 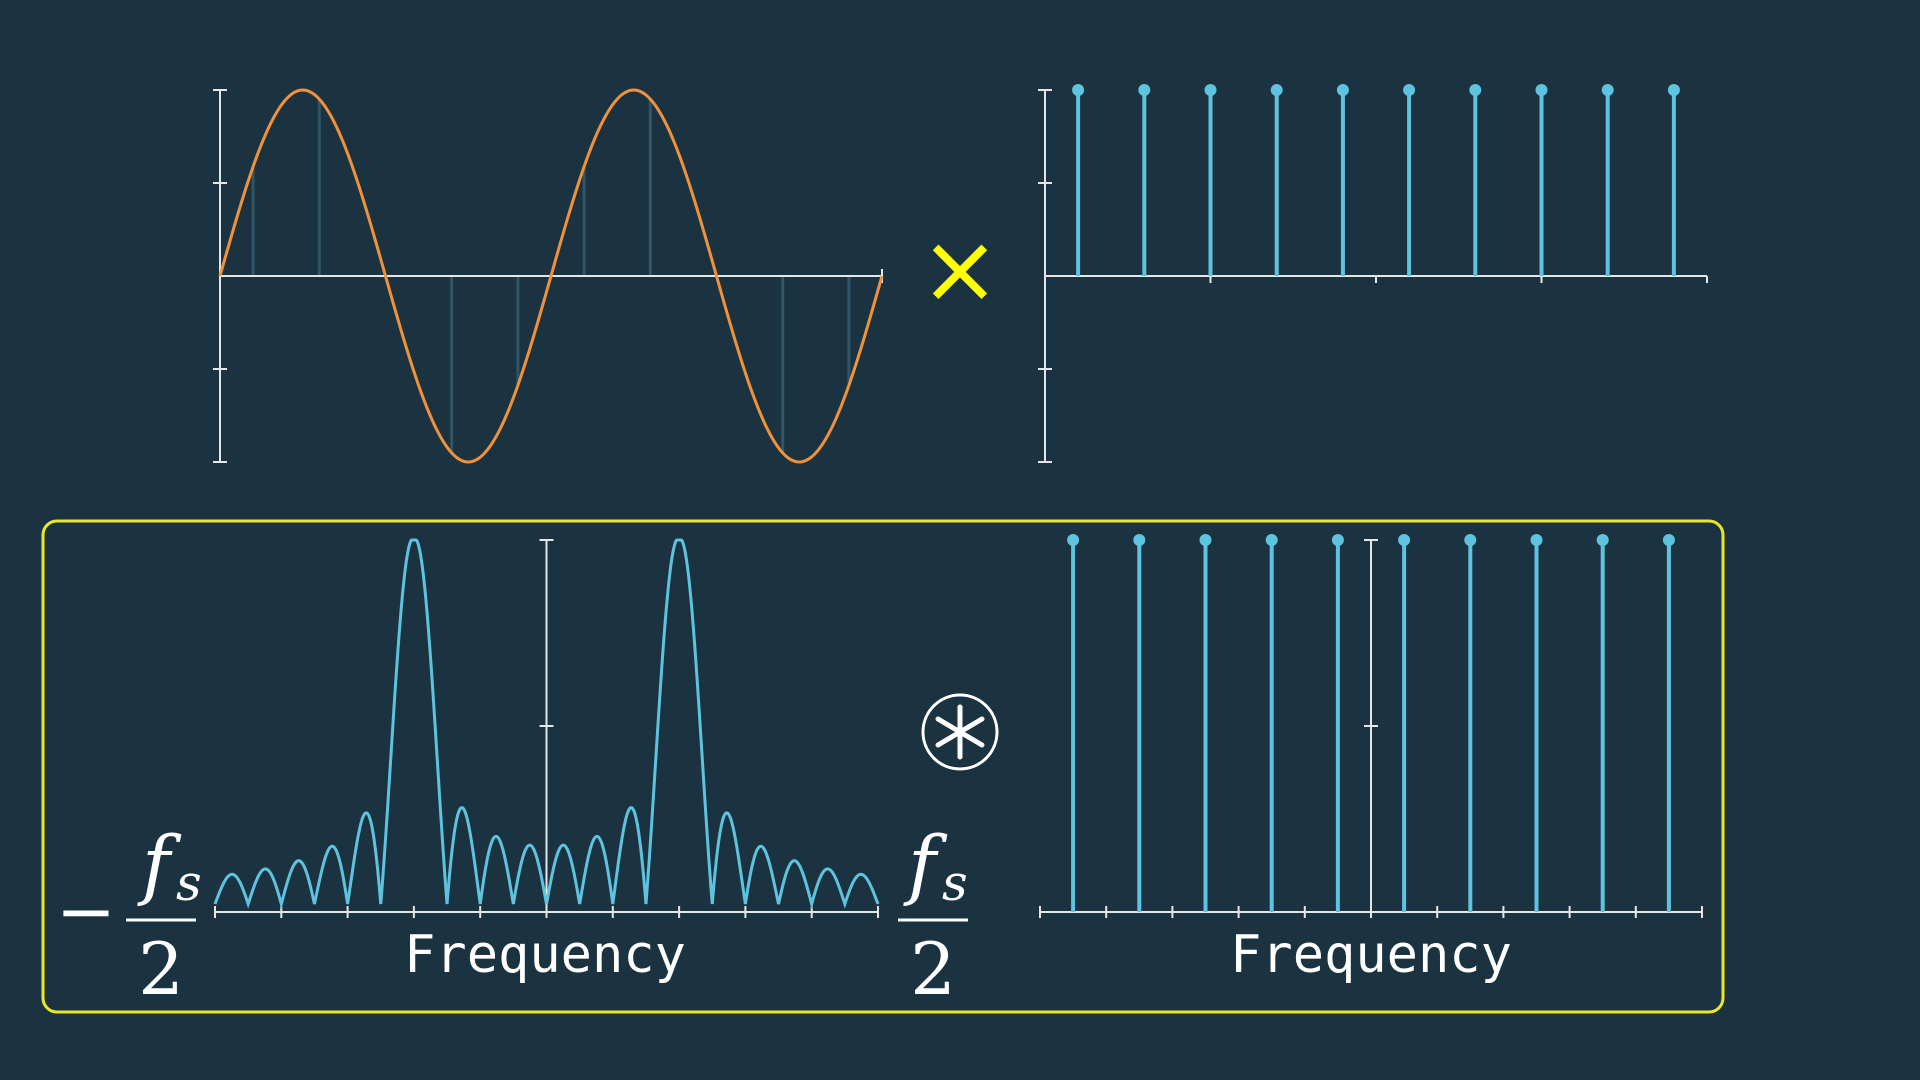 What do you see at coordinates (86, 911) in the screenshot?
I see `left-limit-sign: −` at bounding box center [86, 911].